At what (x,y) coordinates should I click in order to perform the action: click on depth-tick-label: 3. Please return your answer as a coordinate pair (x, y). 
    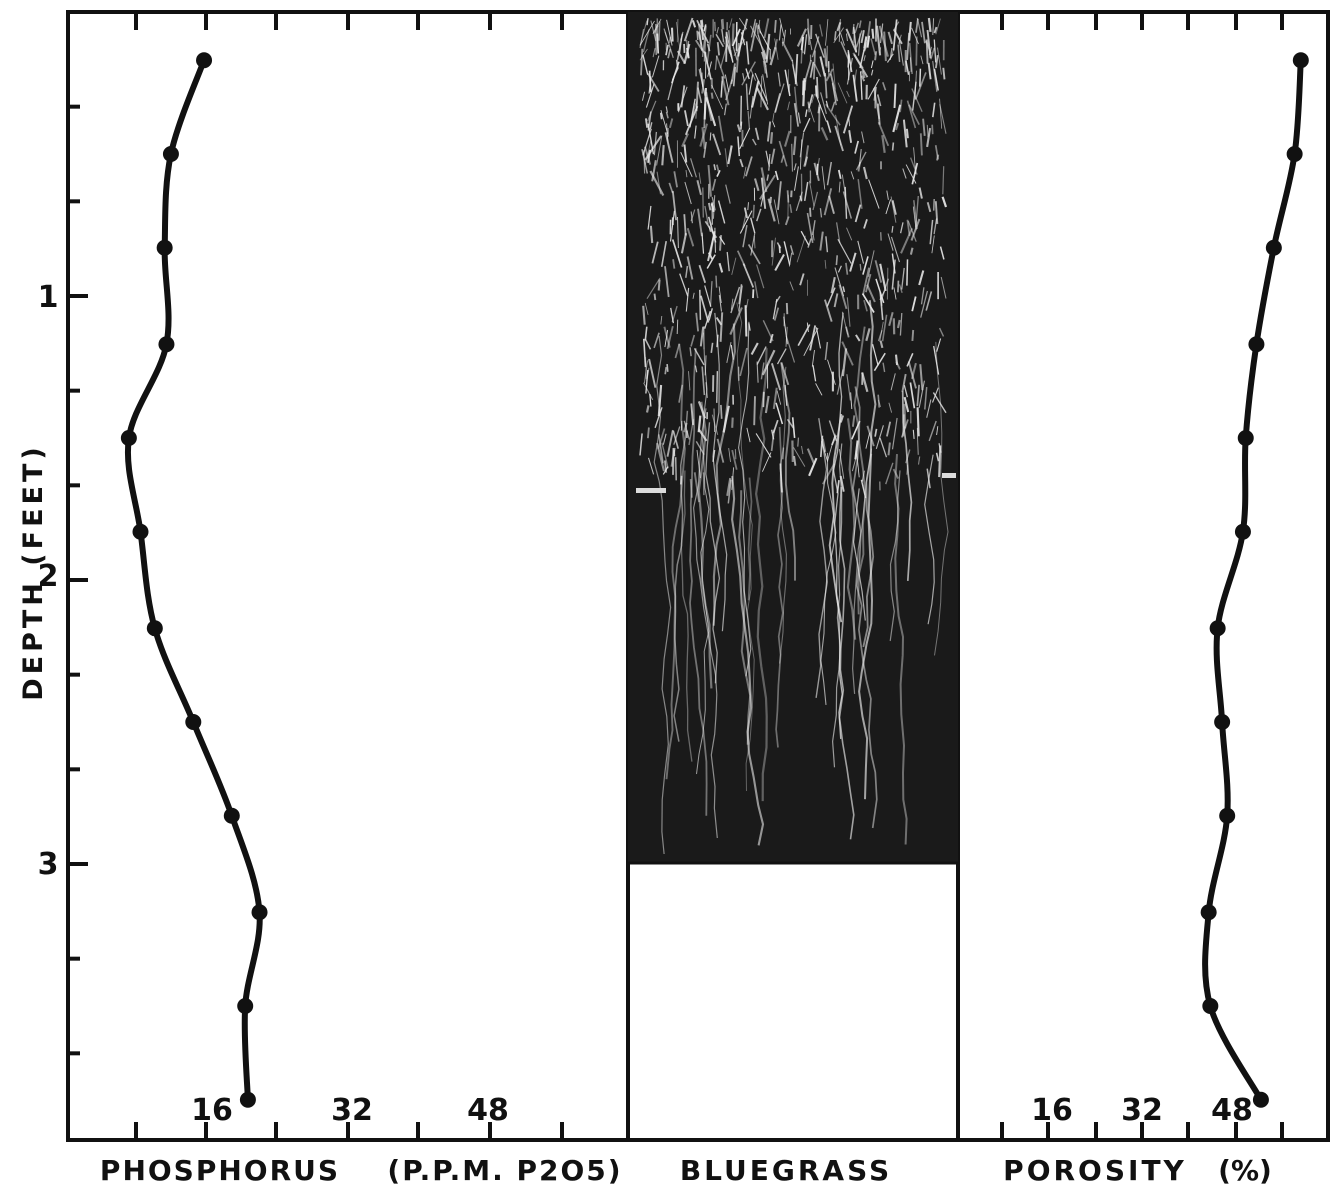
    Looking at the image, I should click on (48, 864).